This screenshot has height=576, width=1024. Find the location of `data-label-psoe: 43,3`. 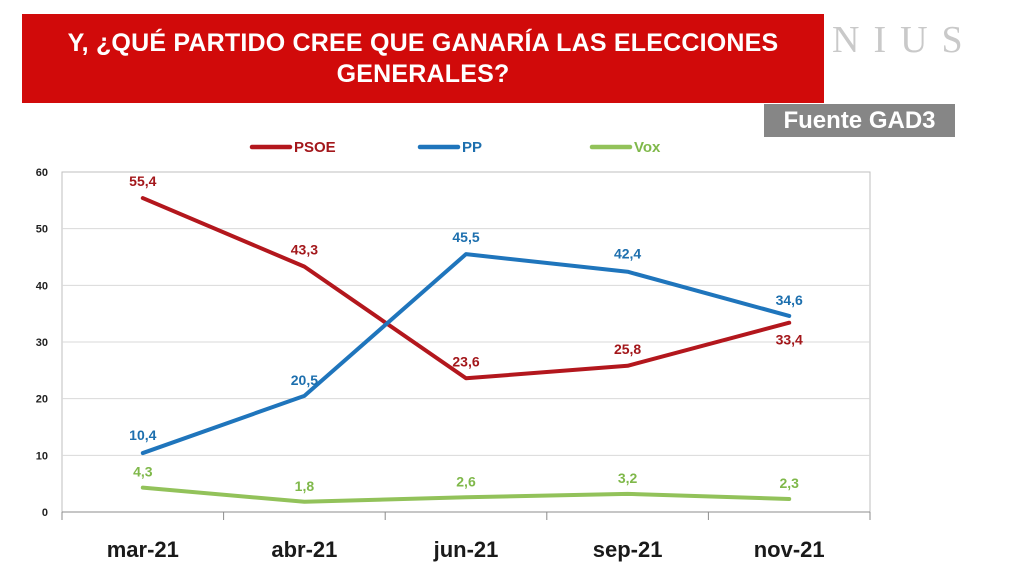

data-label-psoe: 43,3 is located at coordinates (304, 250).